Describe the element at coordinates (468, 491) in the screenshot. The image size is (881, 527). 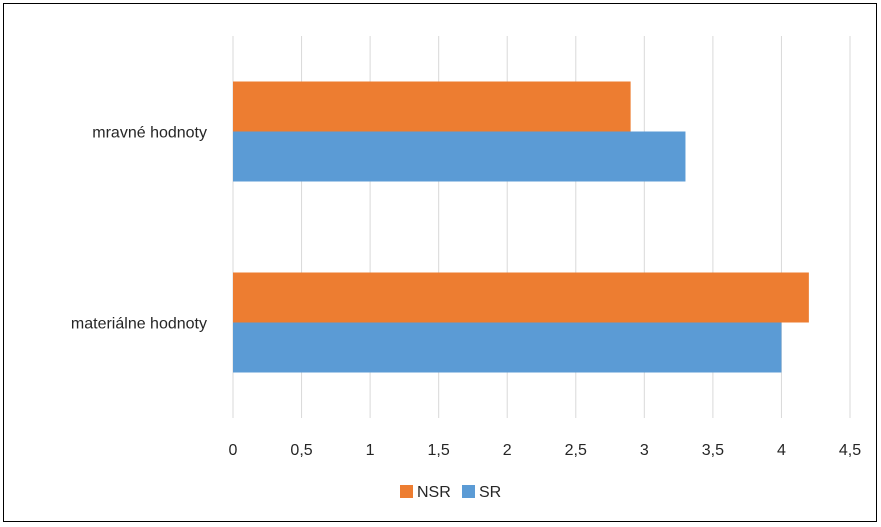
I see `legend-swatch-sr` at that location.